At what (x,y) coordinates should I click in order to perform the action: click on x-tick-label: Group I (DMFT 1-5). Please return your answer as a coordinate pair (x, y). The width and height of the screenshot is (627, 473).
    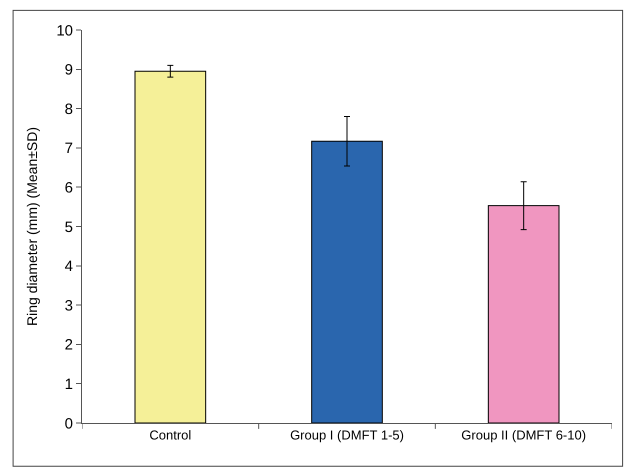
    Looking at the image, I should click on (347, 435).